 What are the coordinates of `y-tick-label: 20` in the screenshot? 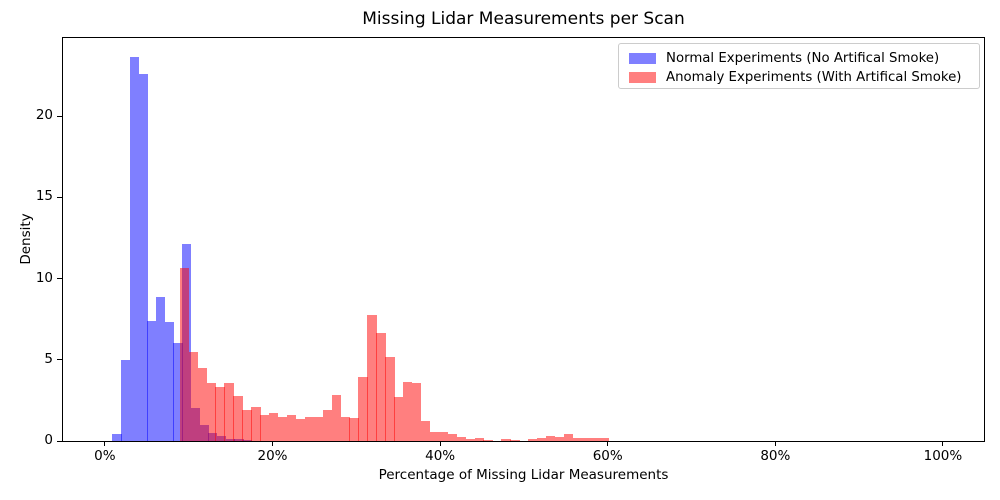 It's located at (44, 115).